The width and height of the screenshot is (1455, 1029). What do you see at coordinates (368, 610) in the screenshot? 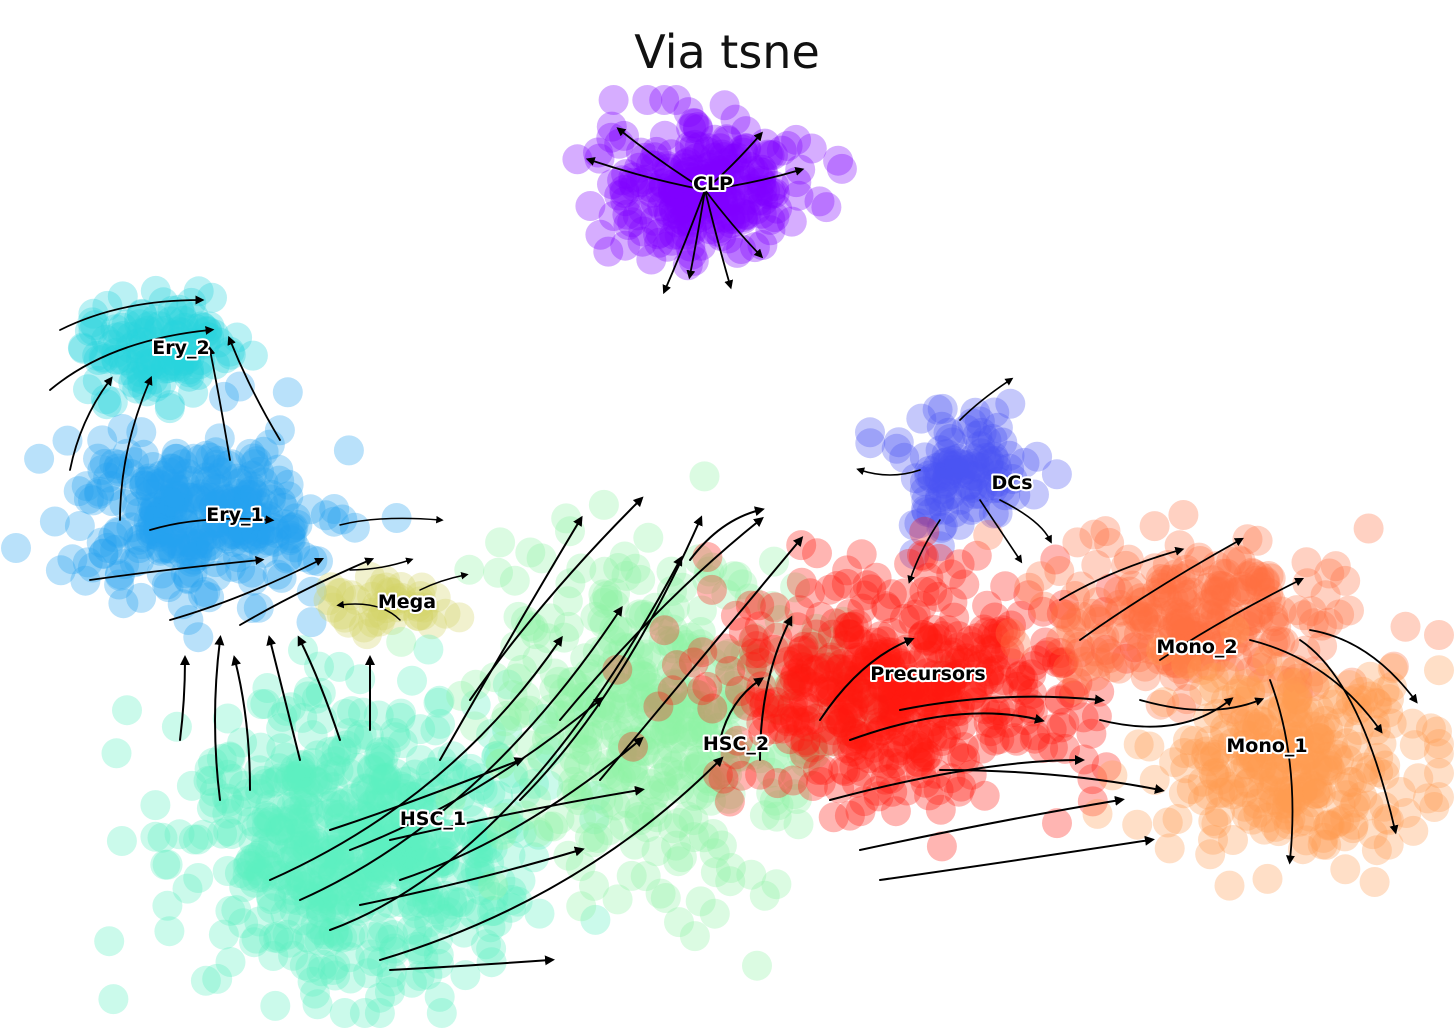
I see `streamline` at bounding box center [368, 610].